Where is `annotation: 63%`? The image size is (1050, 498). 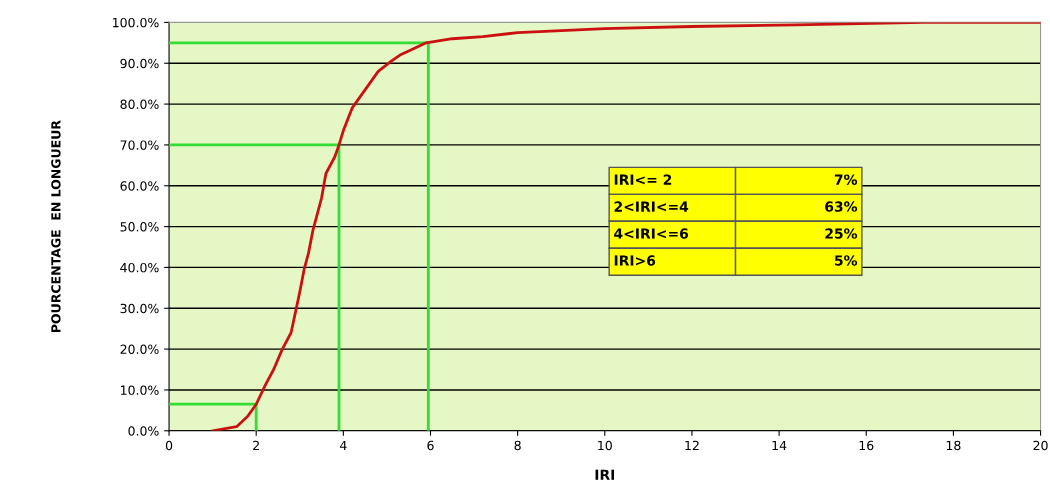 annotation: 63% is located at coordinates (841, 206).